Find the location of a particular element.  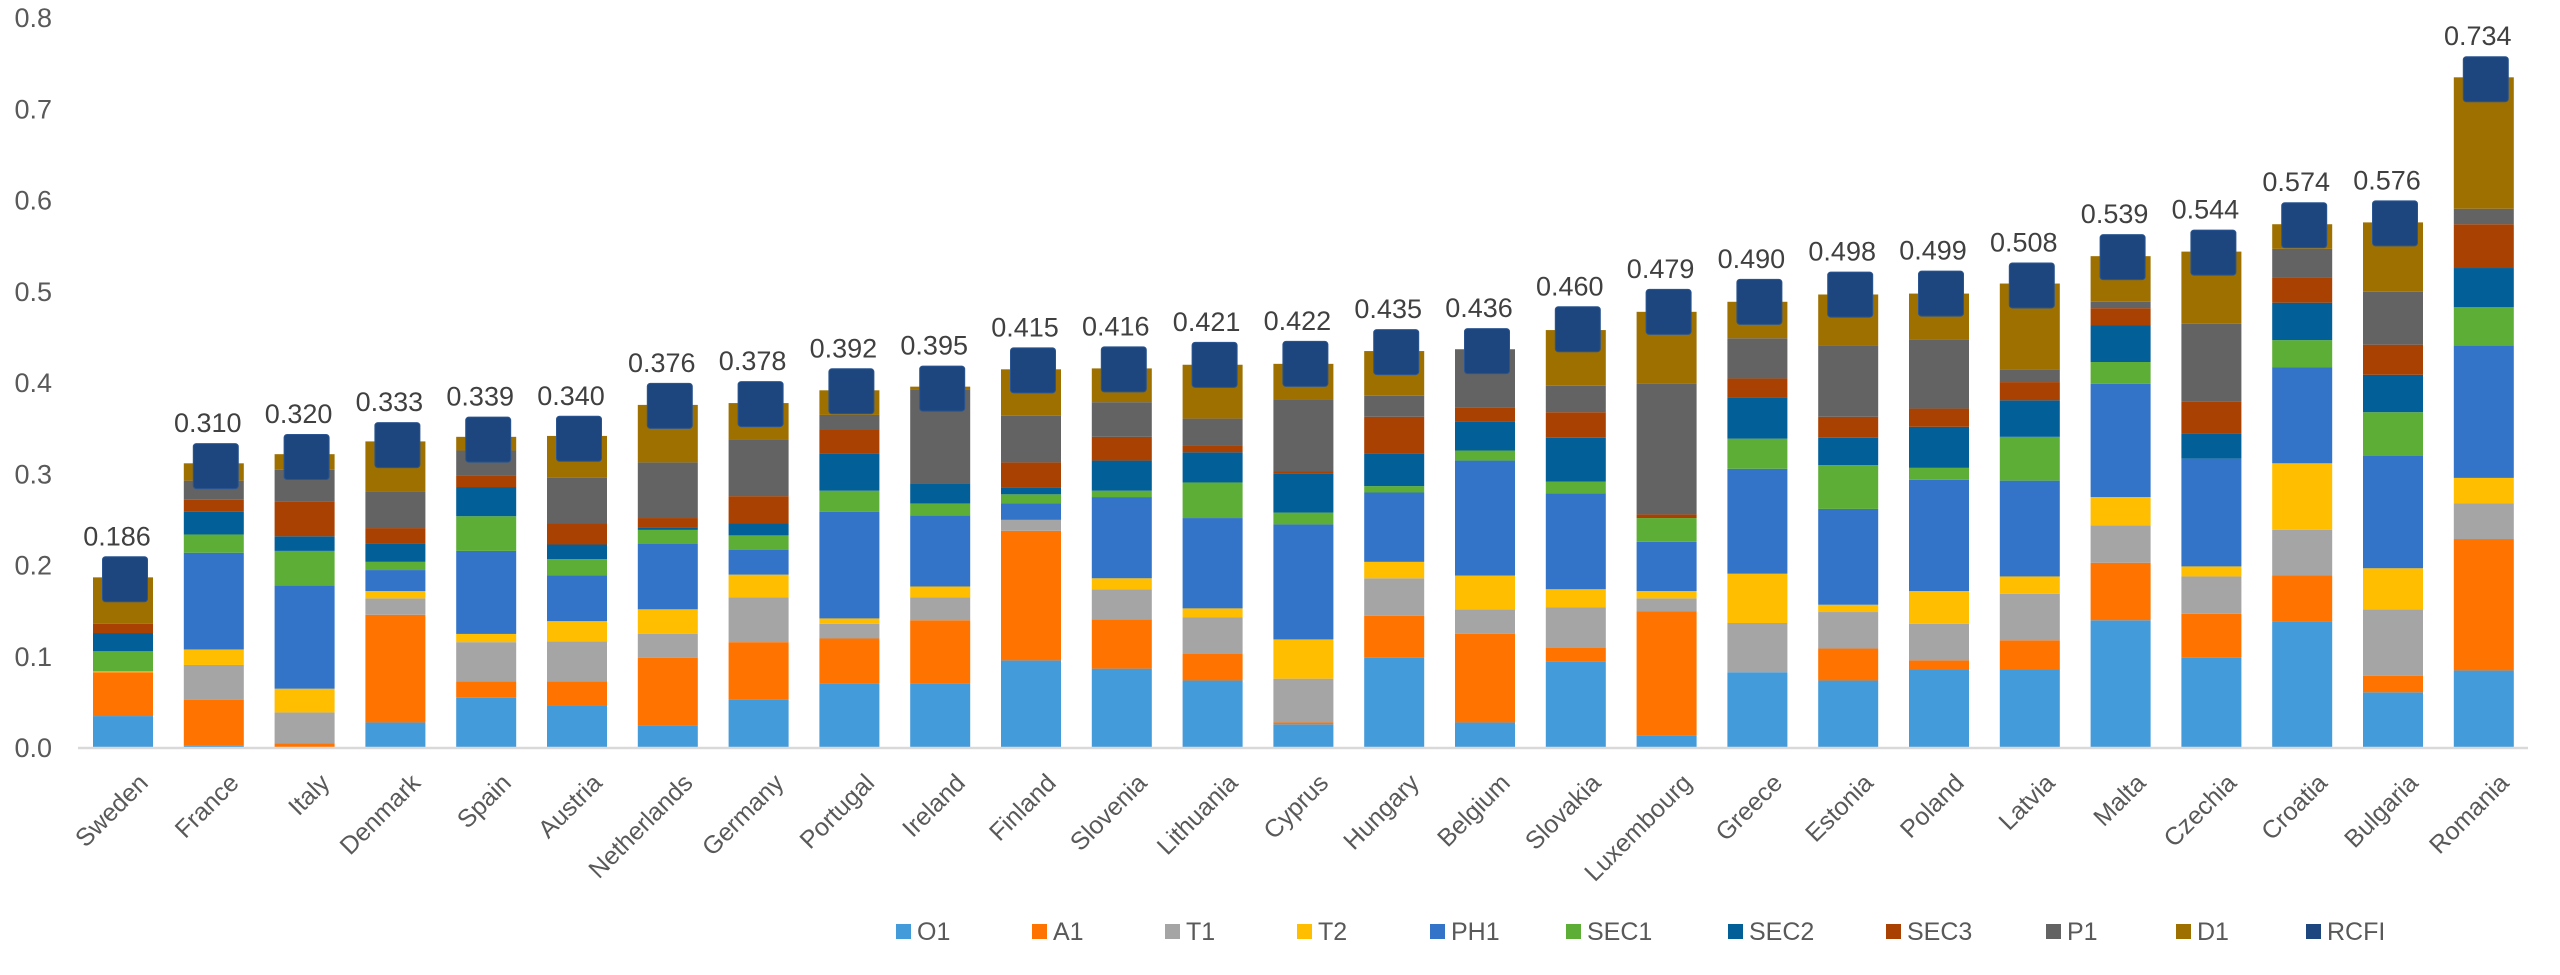

y-tick-label: 0.0 is located at coordinates (33, 748).